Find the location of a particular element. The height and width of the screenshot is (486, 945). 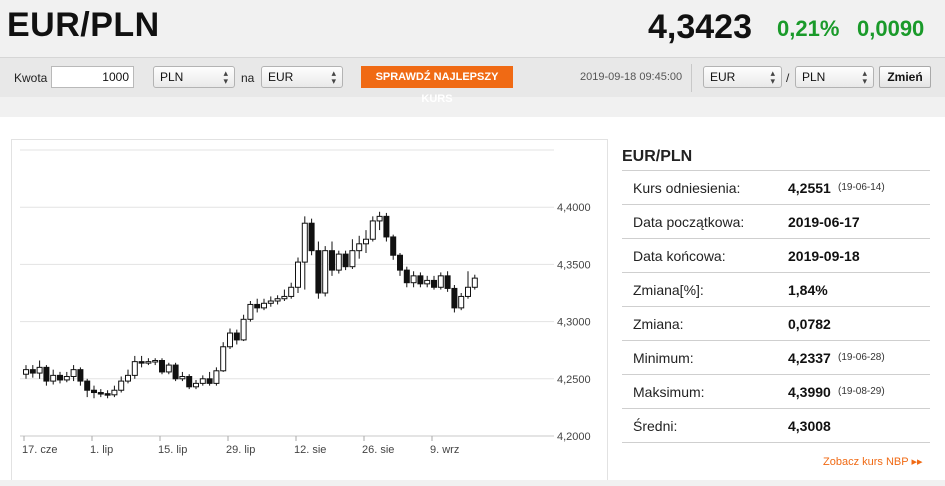

best-rate-button: SPRAWDŹ NAJLEPSZY KURS is located at coordinates (437, 85).